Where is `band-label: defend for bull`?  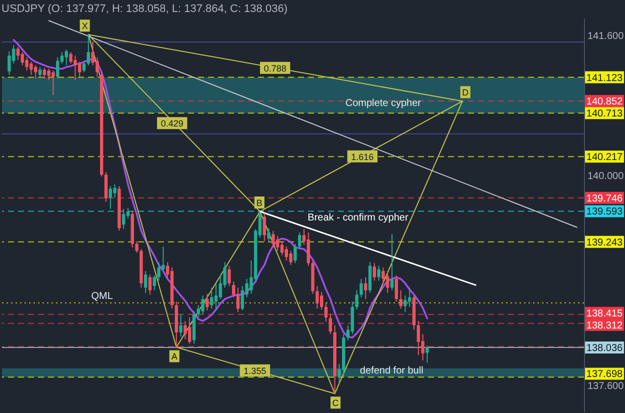
band-label: defend for bull is located at coordinates (392, 371).